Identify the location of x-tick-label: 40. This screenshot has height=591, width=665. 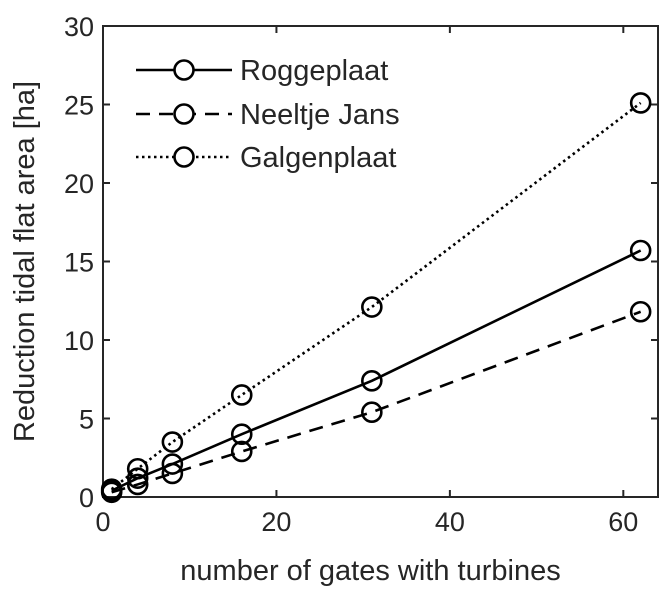
(450, 522).